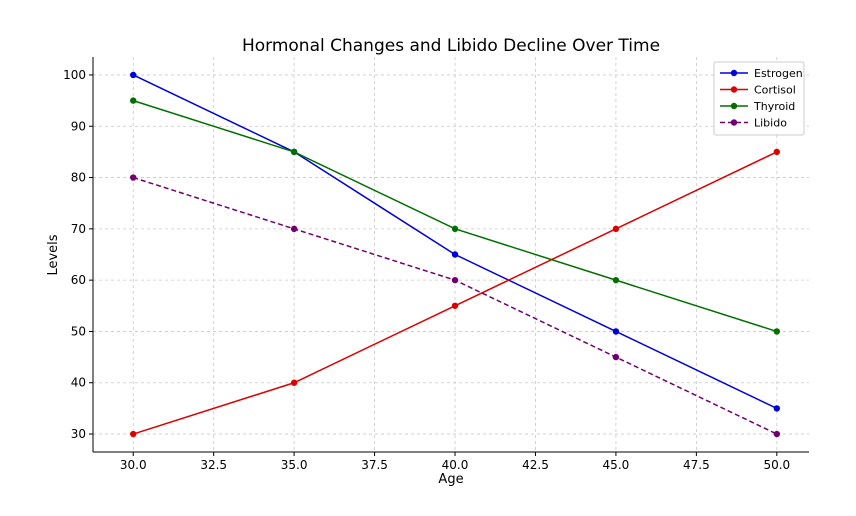  What do you see at coordinates (776, 465) in the screenshot?
I see `x-tick-label: 50.0` at bounding box center [776, 465].